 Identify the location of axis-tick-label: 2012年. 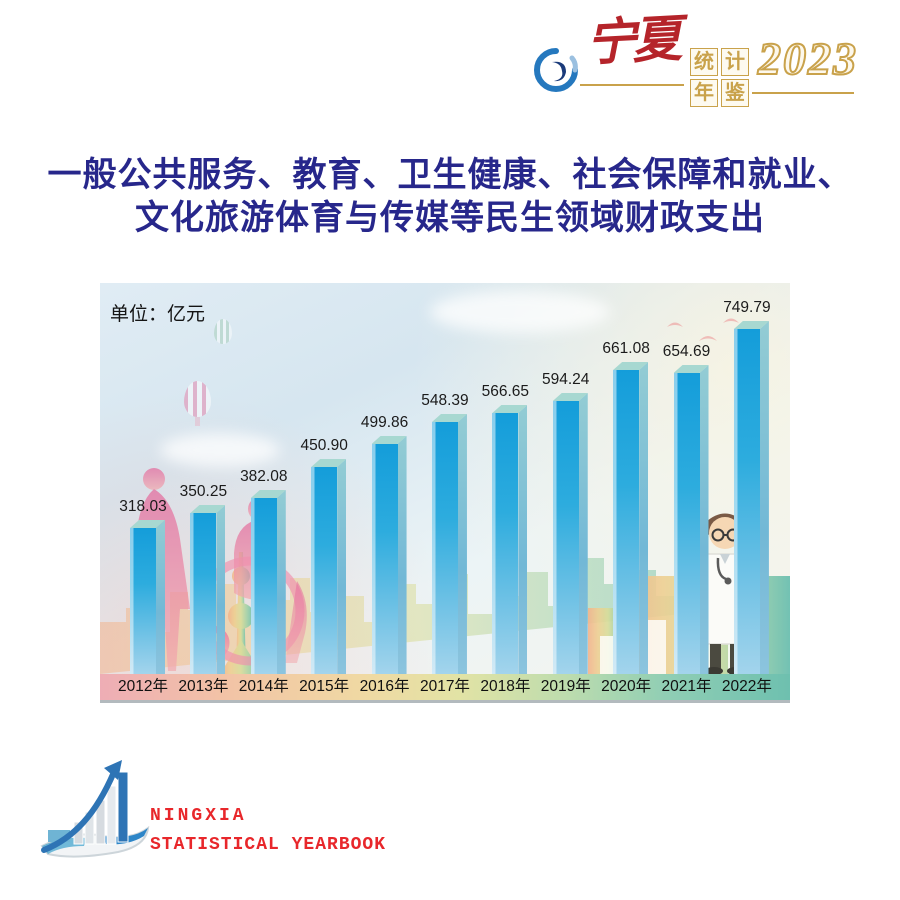
(143, 686).